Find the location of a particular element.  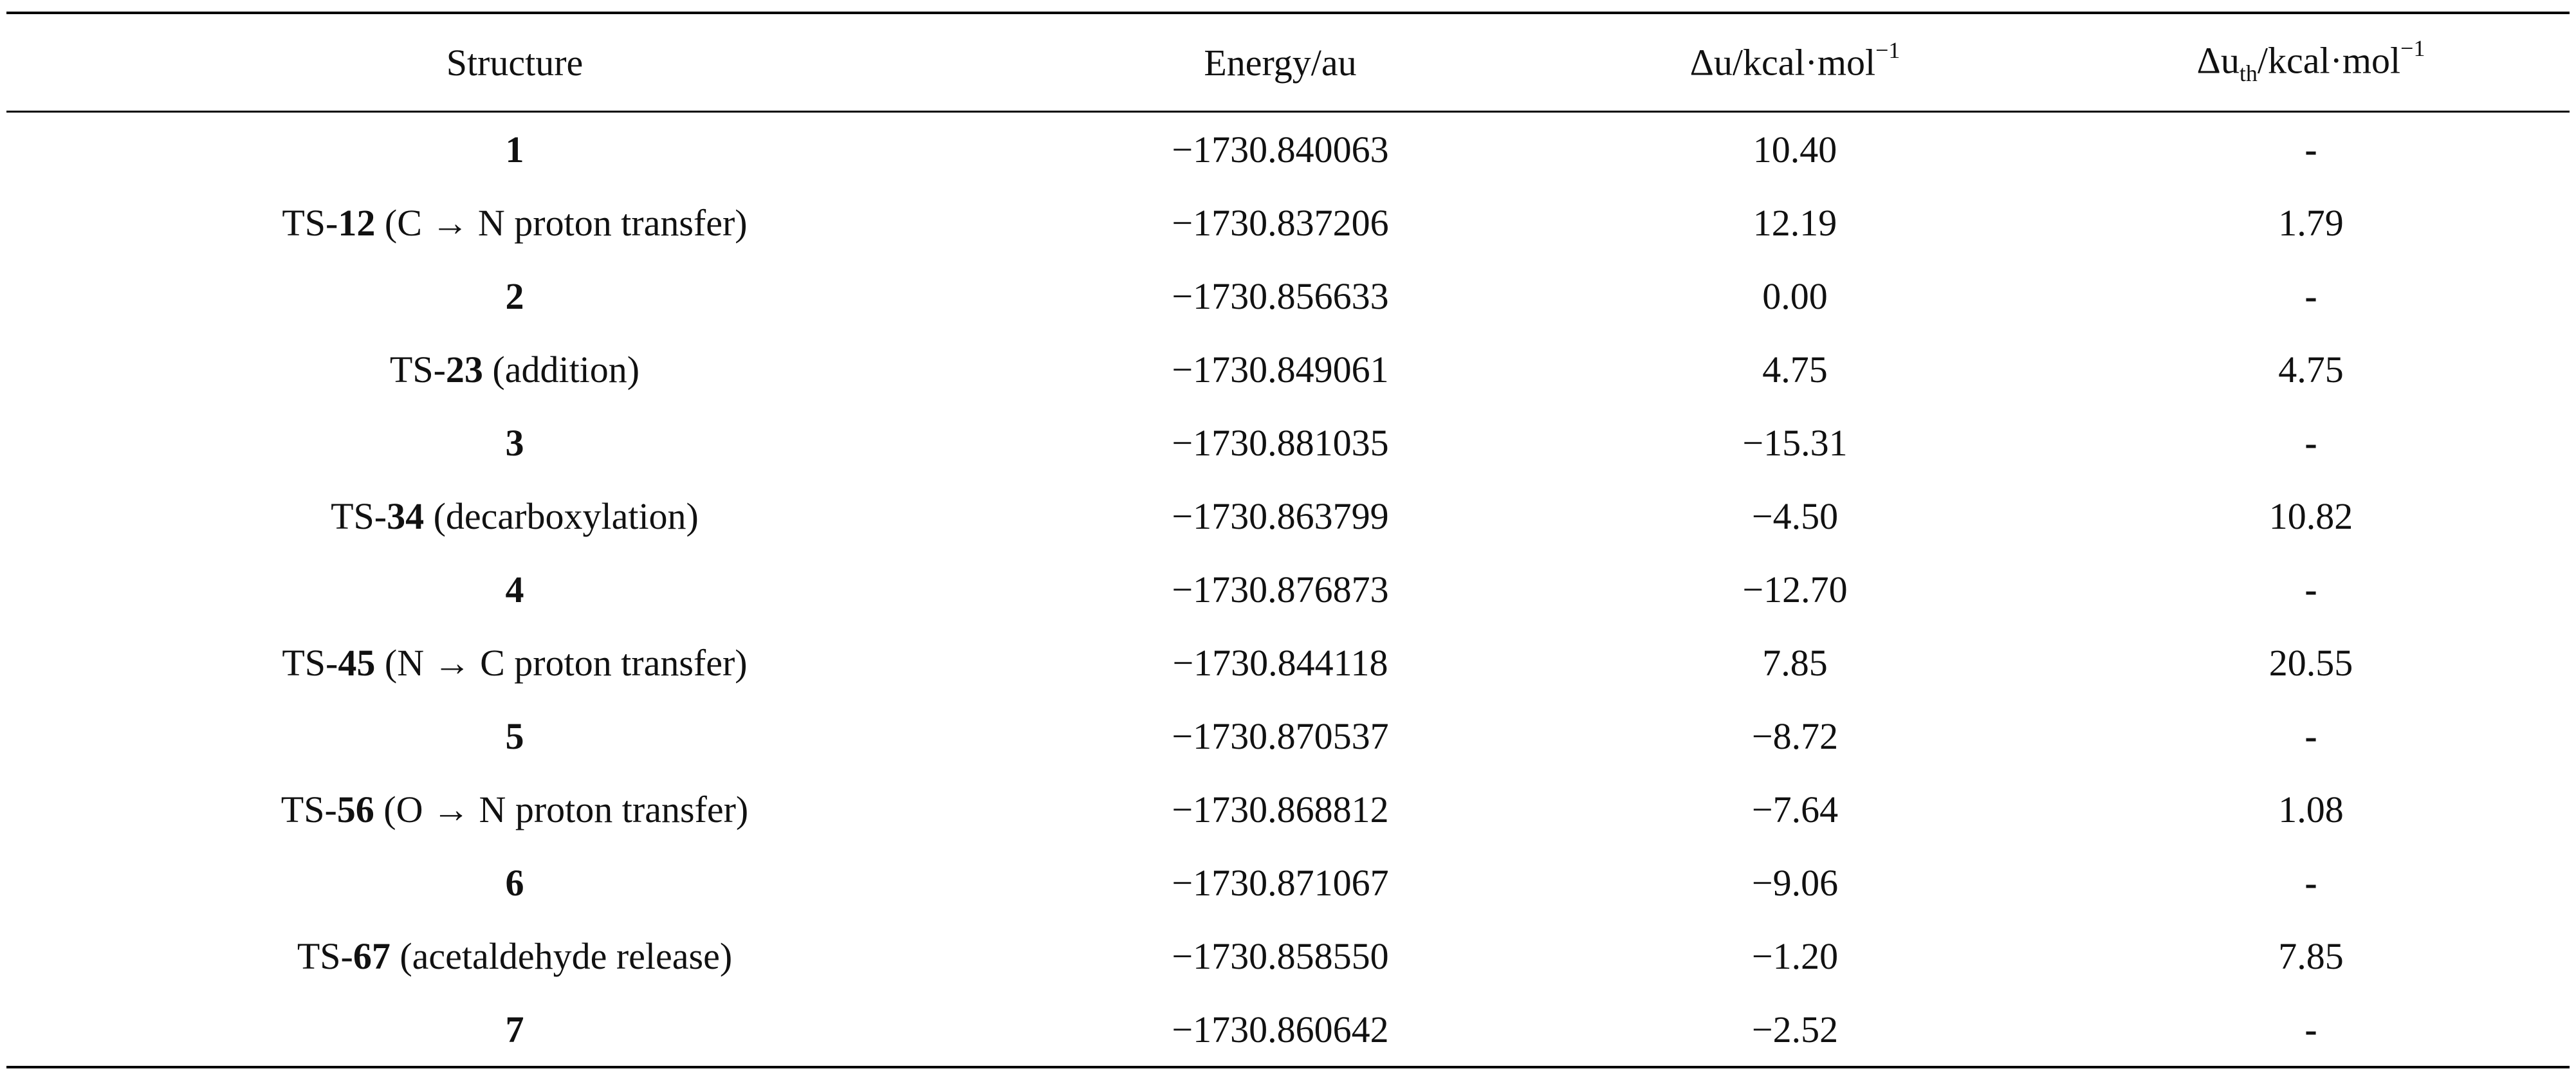

structure-description: (N → C proton transfer) is located at coordinates (561, 662).